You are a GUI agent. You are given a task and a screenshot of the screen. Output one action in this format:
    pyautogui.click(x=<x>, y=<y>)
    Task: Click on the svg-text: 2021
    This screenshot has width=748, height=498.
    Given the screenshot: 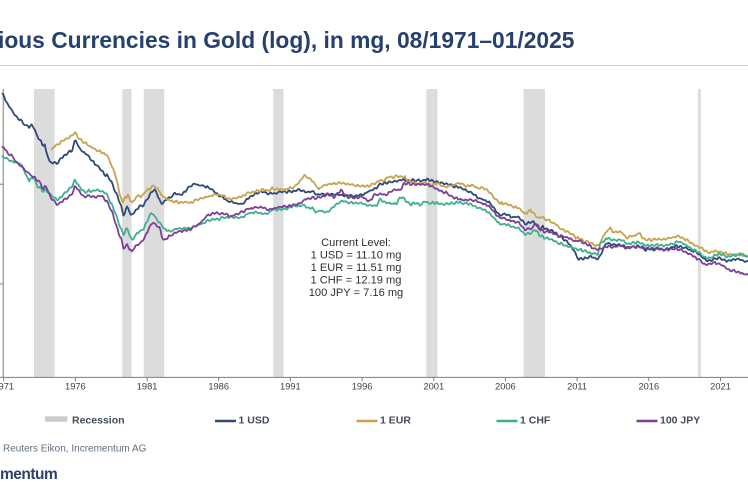 What is the action you would take?
    pyautogui.click(x=720, y=387)
    